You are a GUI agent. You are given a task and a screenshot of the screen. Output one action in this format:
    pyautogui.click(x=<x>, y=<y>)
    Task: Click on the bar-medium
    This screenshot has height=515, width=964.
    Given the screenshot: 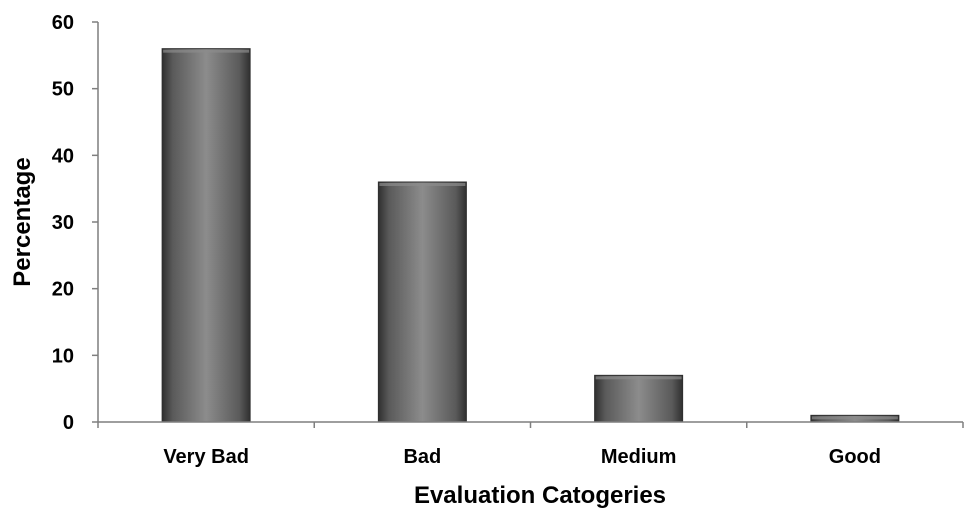 What is the action you would take?
    pyautogui.click(x=639, y=398)
    